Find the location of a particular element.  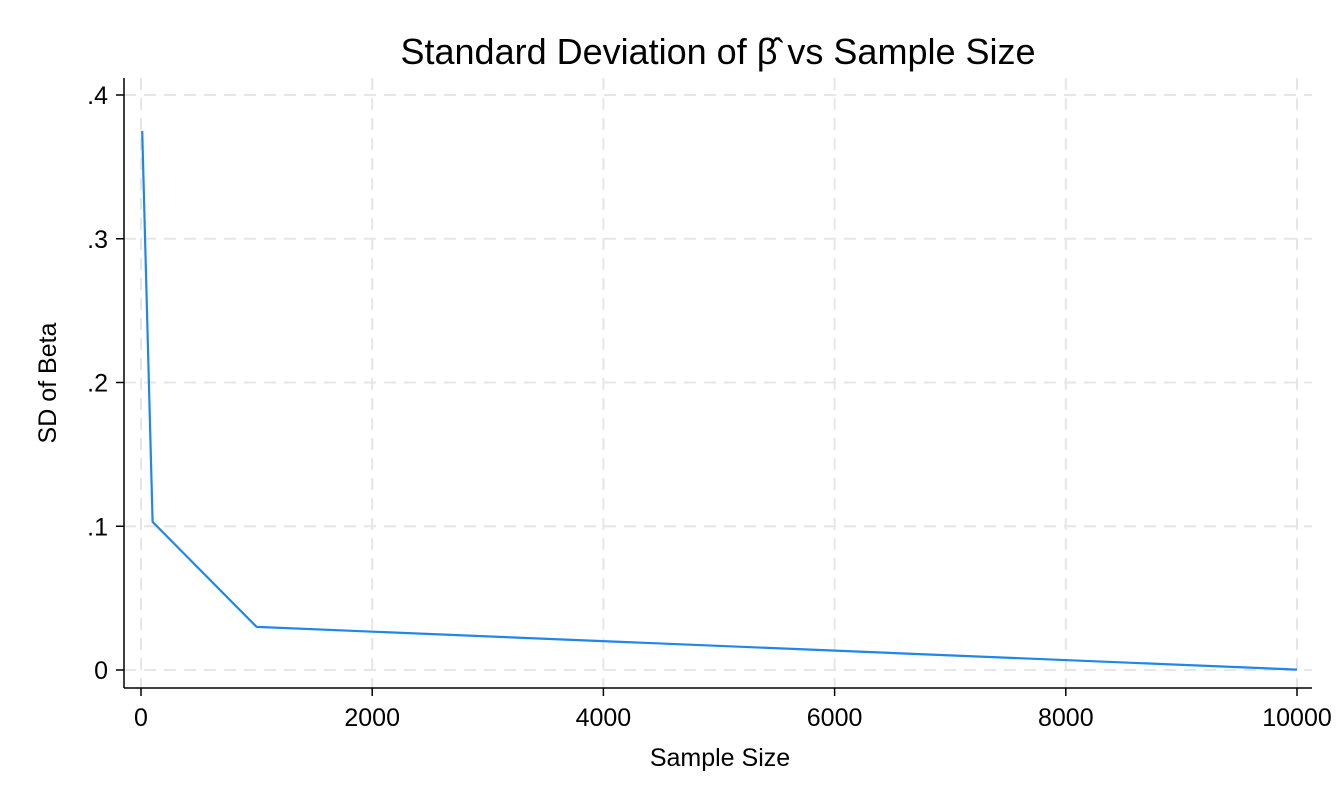

x-axis-title: Sample Size is located at coordinates (720, 758).